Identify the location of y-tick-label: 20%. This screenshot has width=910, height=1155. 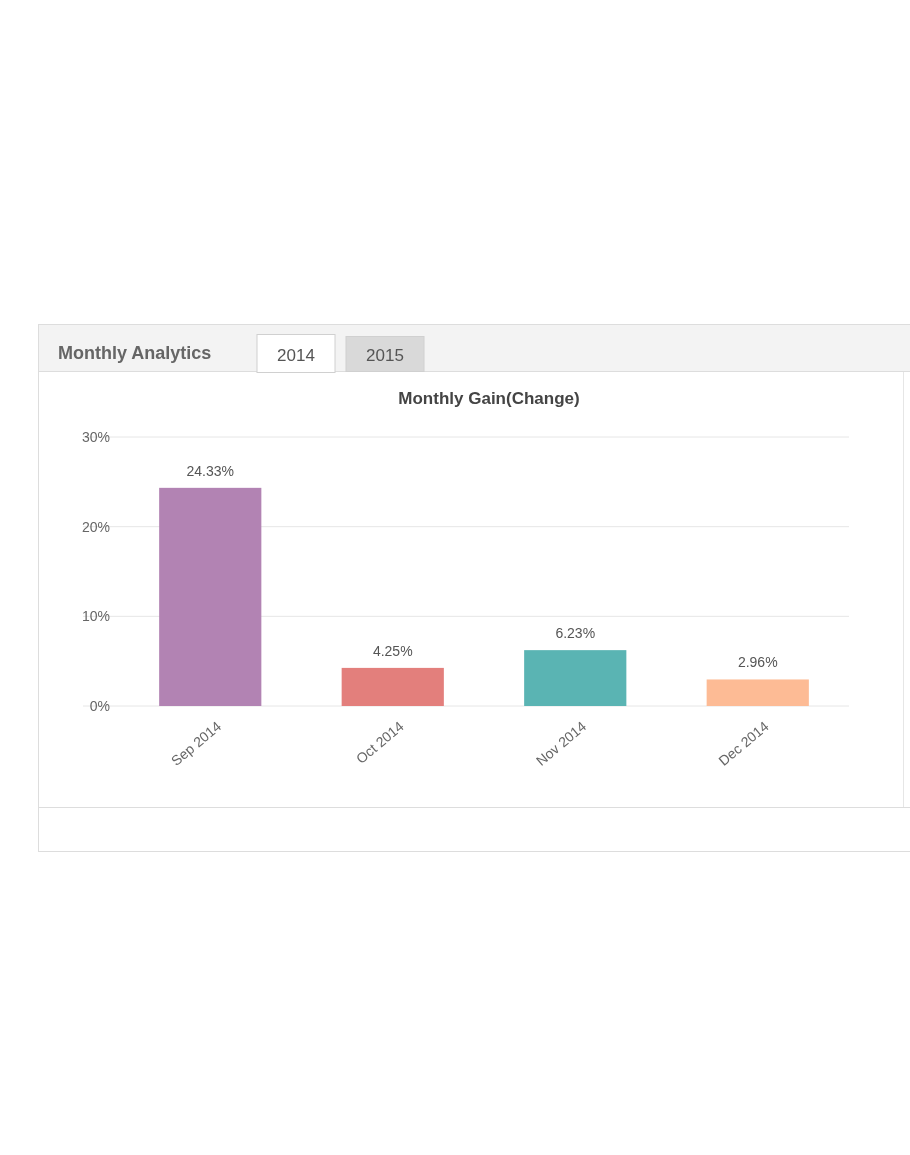
(95, 526).